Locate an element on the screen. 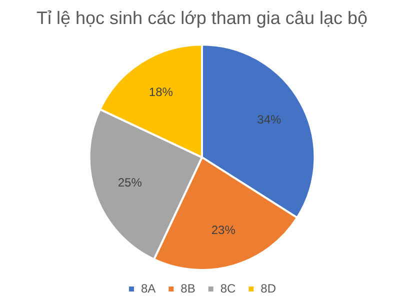  data-label: 34% is located at coordinates (269, 119).